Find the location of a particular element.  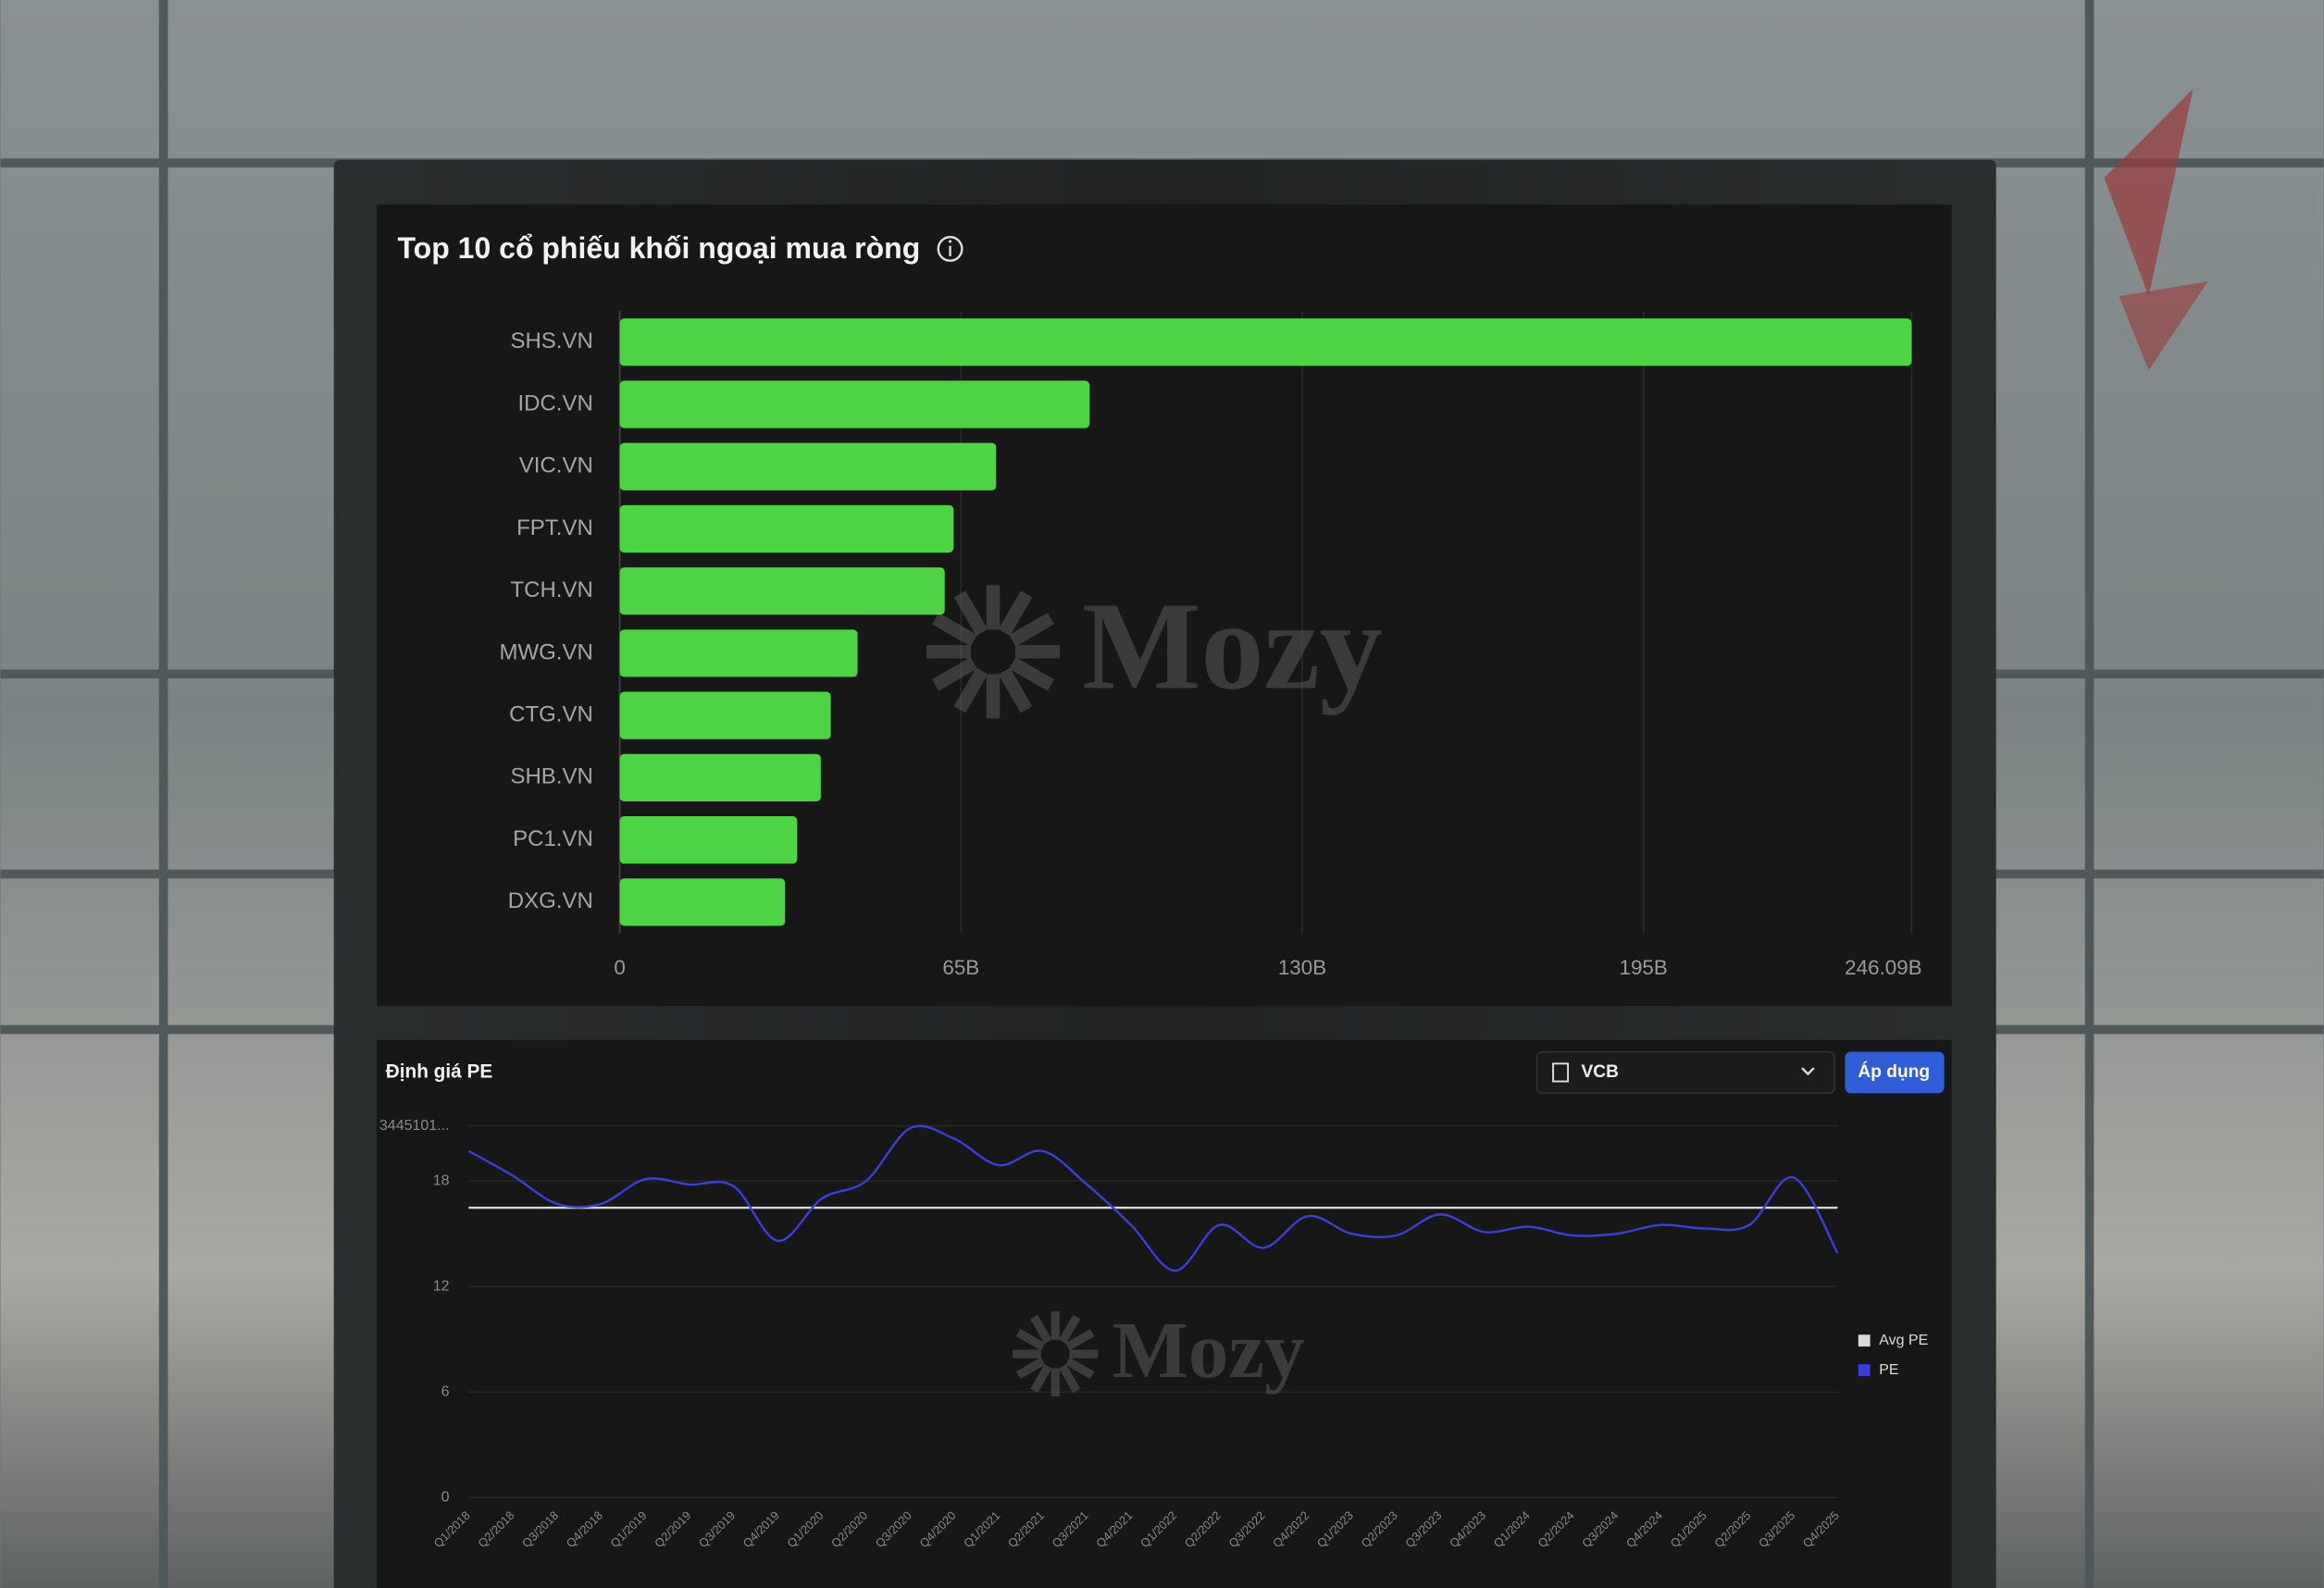

line-series is located at coordinates (1153, 1198).